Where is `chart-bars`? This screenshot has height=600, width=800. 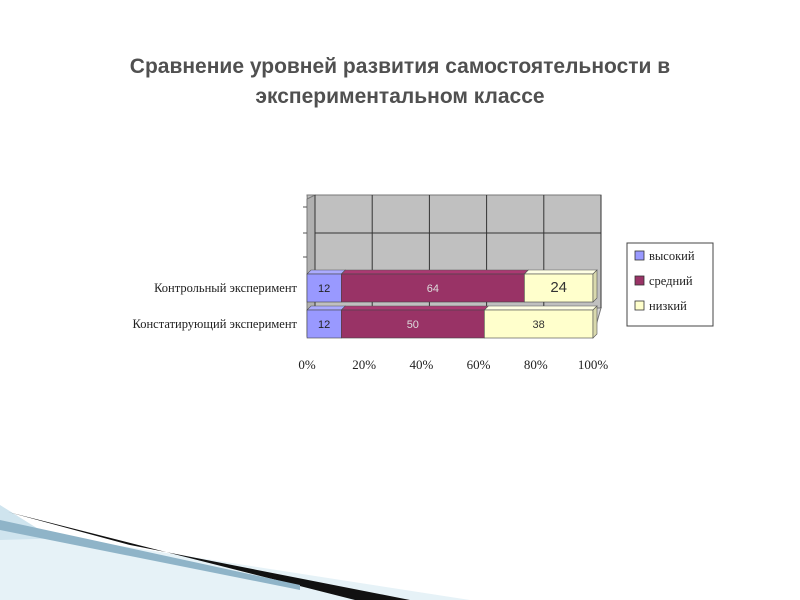
chart-bars is located at coordinates (452, 304).